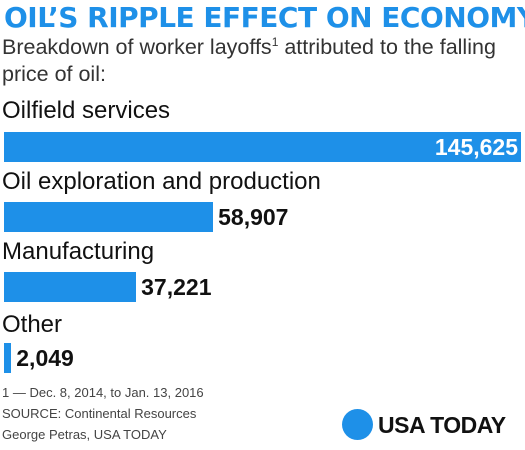 The image size is (525, 450). I want to click on bar-manufacturing, so click(70, 287).